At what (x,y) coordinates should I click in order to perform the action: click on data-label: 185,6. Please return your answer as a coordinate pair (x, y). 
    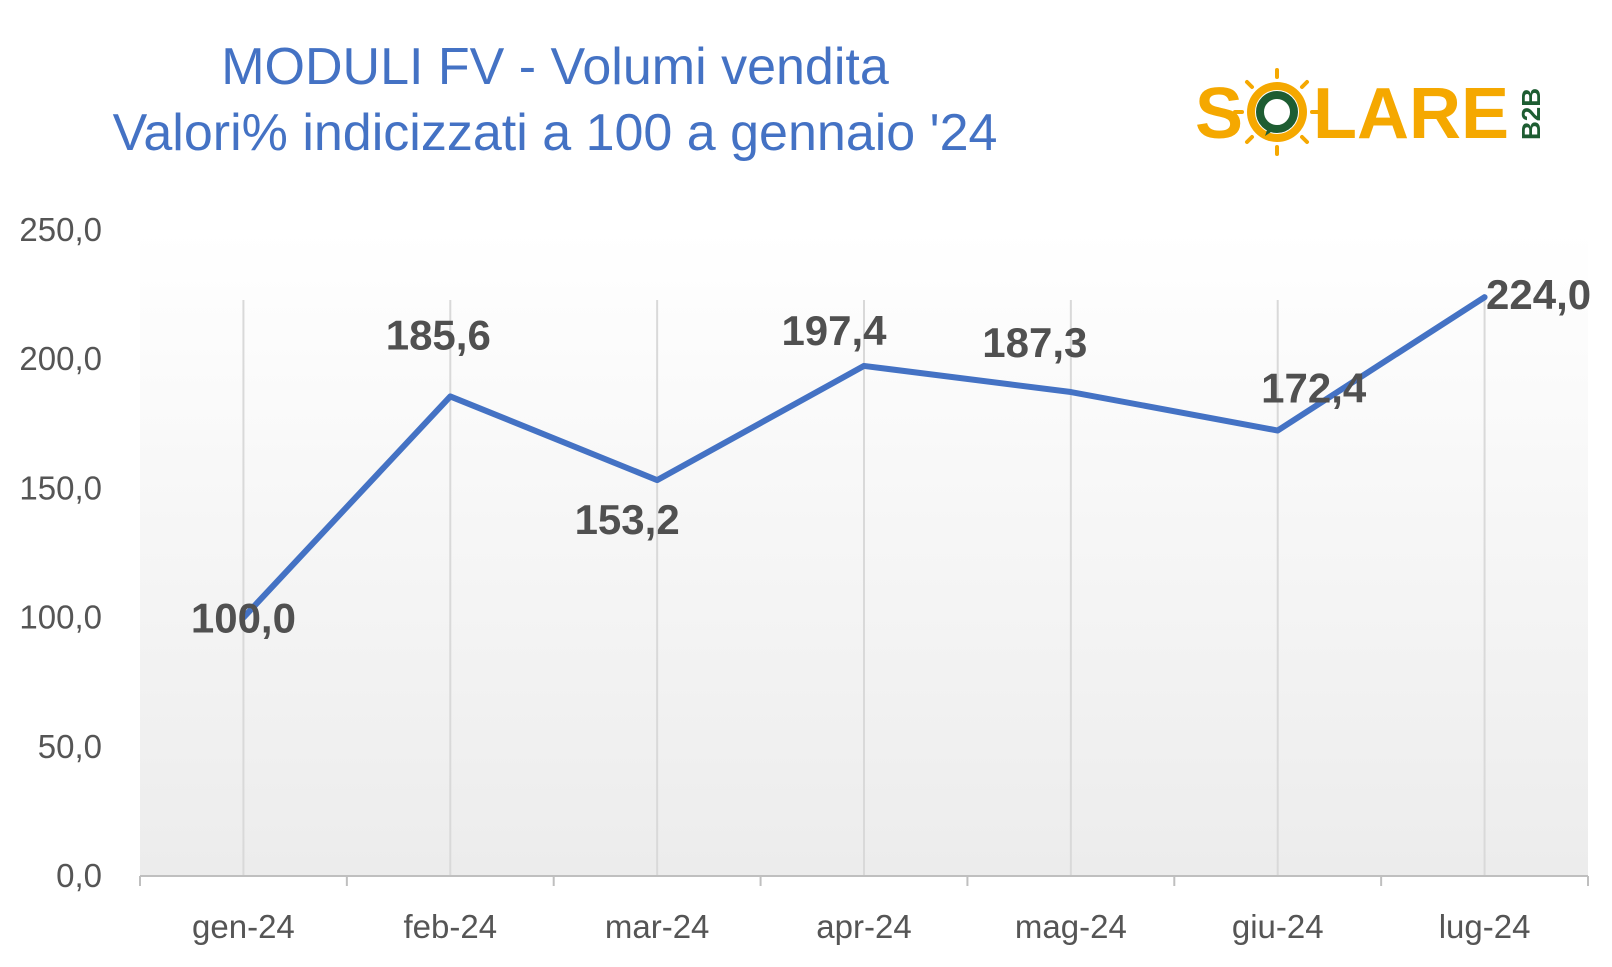
    Looking at the image, I should click on (438, 334).